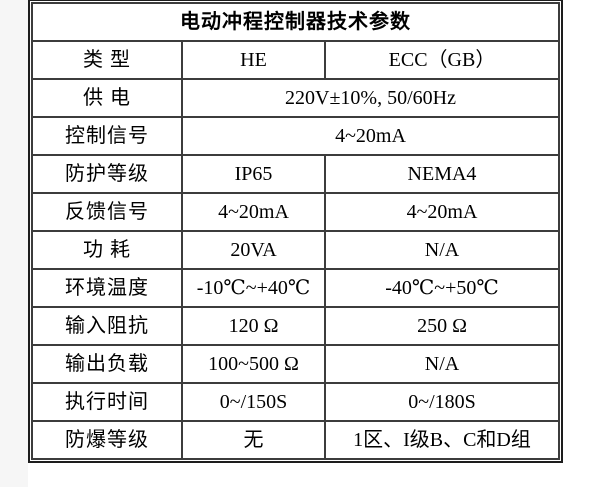 Image resolution: width=601 pixels, height=487 pixels. Describe the element at coordinates (442, 288) in the screenshot. I see `row-value-ecc: -40℃~+50℃` at that location.